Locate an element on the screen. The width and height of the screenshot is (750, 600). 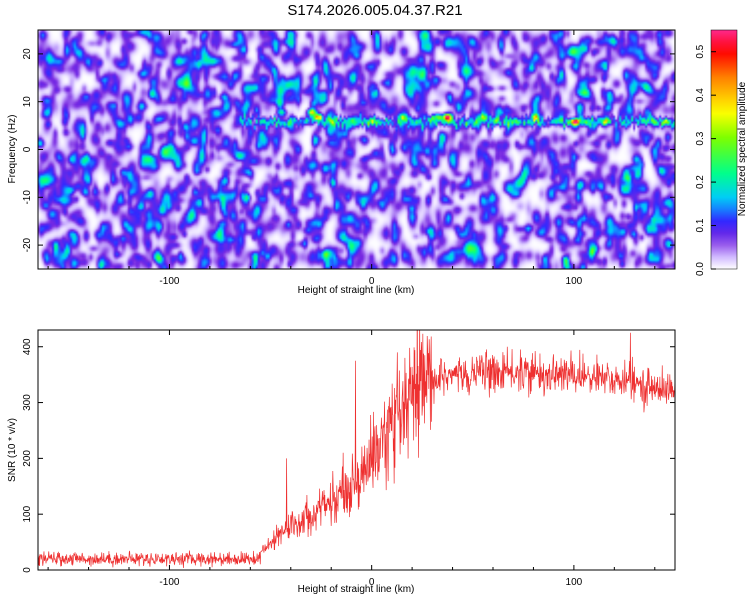
spectrogram-x-axis-label: Height of straight line (km) is located at coordinates (356, 290).